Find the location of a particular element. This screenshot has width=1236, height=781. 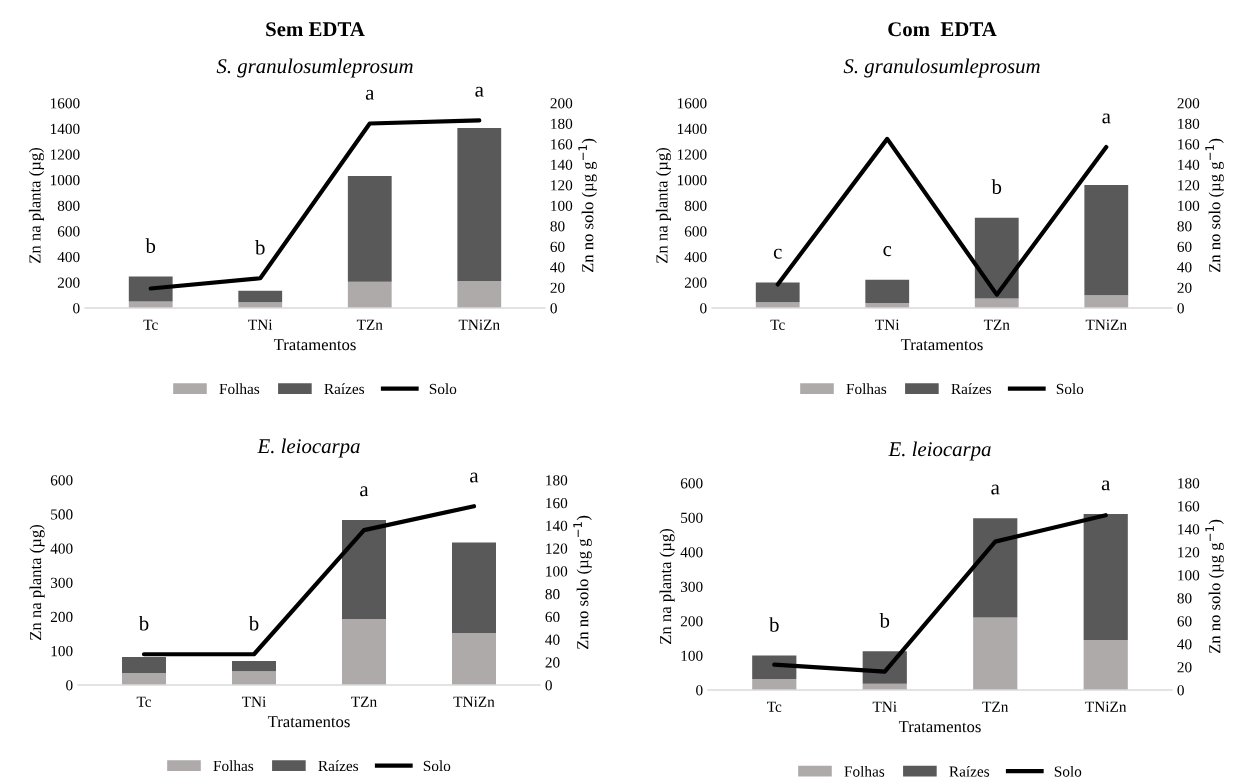

y2-tick-label: 80 is located at coordinates (552, 594).